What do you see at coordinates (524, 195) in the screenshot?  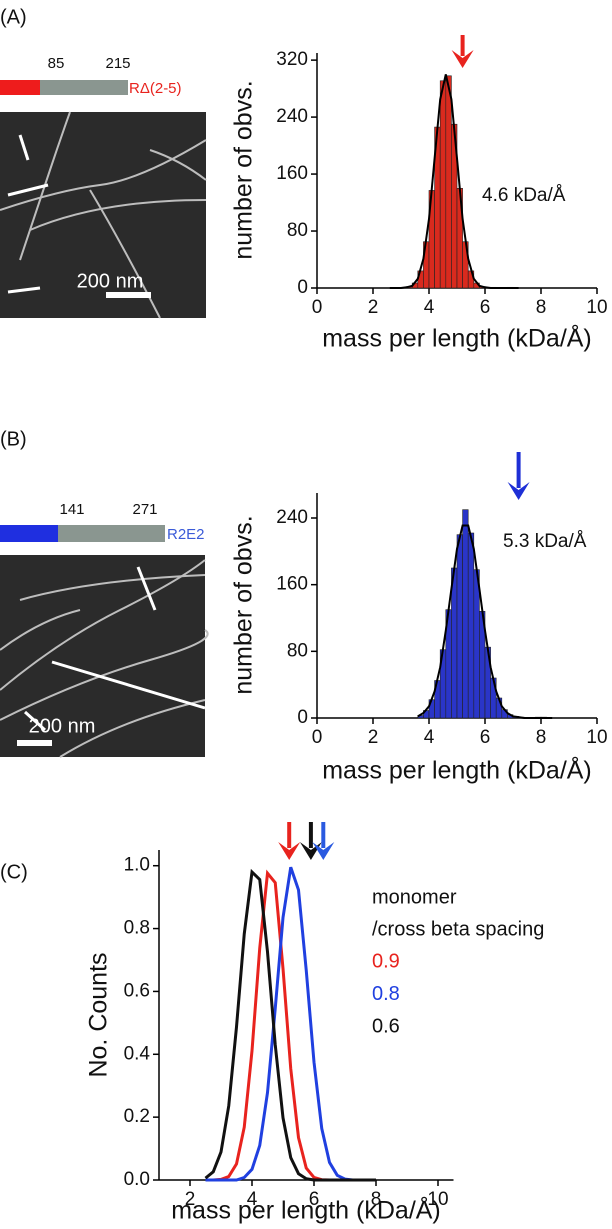 I see `annotation: 4.6 kDa/Å` at bounding box center [524, 195].